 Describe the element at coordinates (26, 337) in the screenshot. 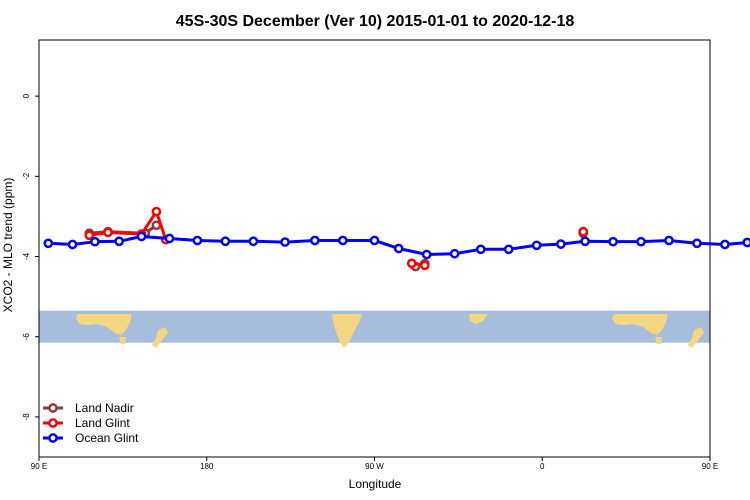

I see `y-tick-label: -6` at that location.